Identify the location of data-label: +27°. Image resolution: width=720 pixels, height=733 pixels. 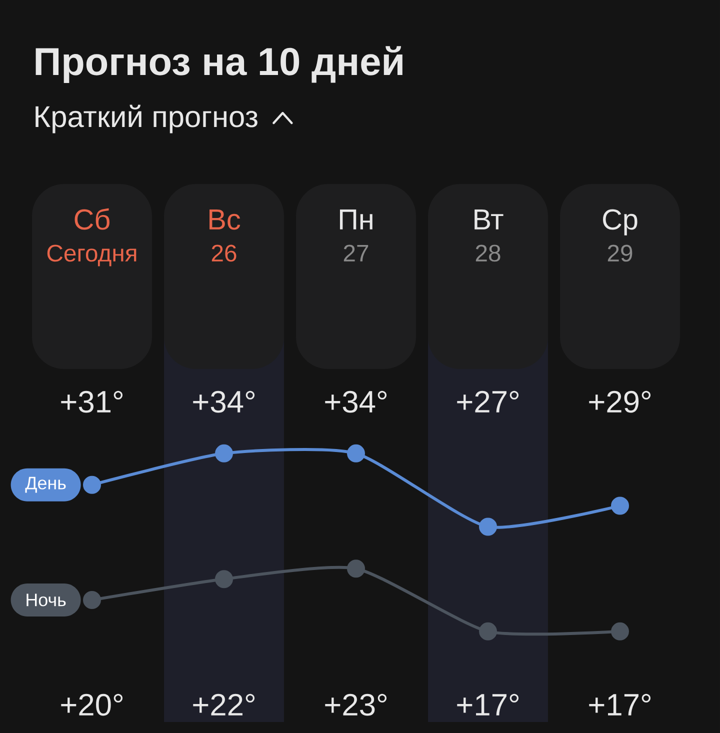
(488, 401).